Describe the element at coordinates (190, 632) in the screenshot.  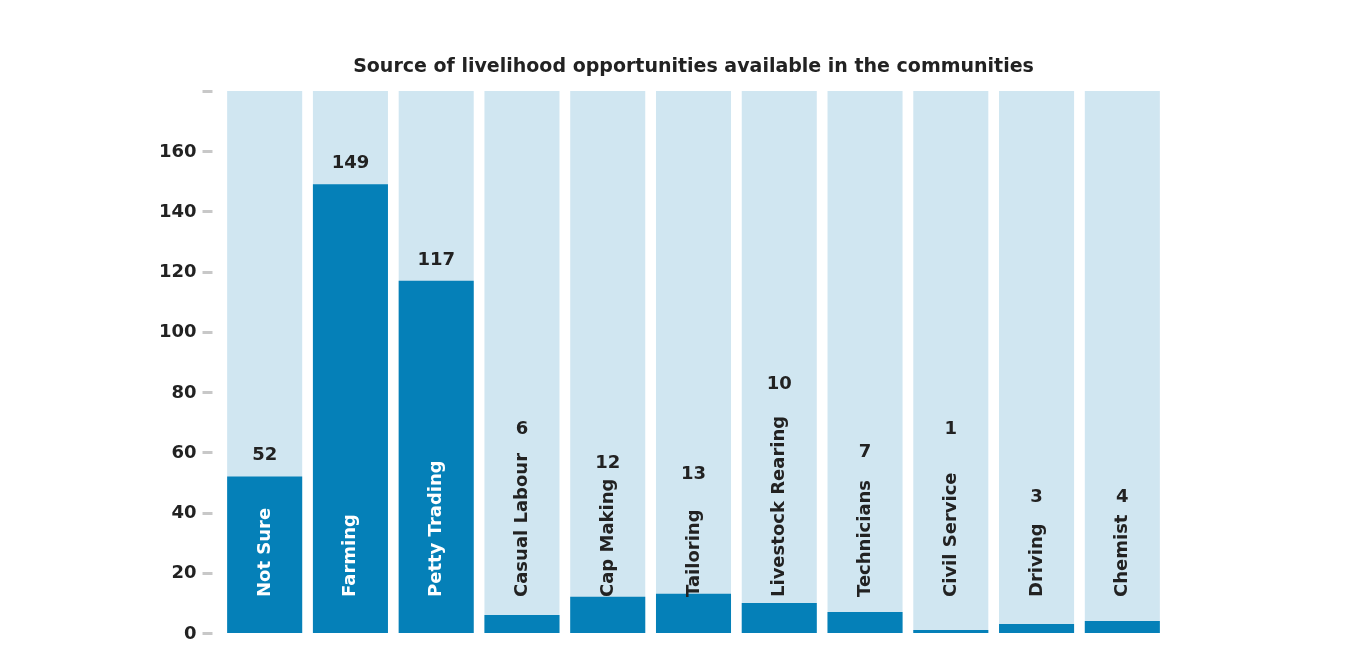
I see `y-tick-label: 0` at that location.